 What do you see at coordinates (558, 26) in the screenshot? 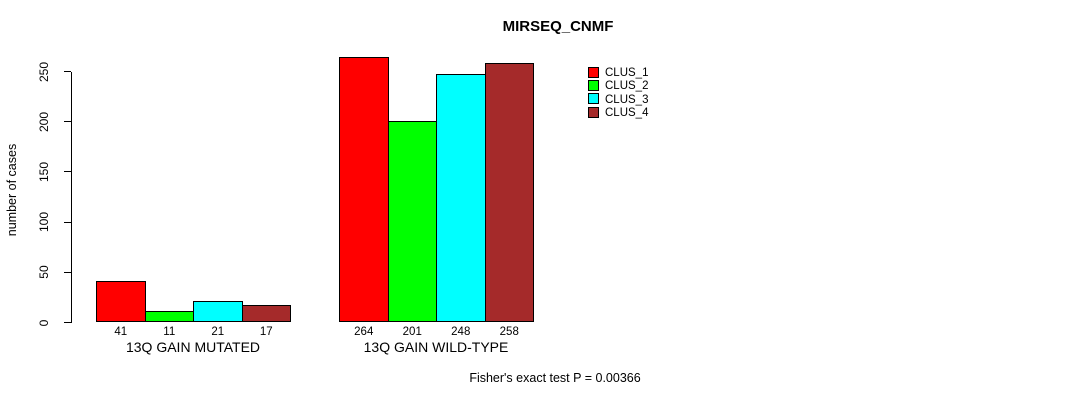
I see `chart-title: MIRSEQ_CNMF` at bounding box center [558, 26].